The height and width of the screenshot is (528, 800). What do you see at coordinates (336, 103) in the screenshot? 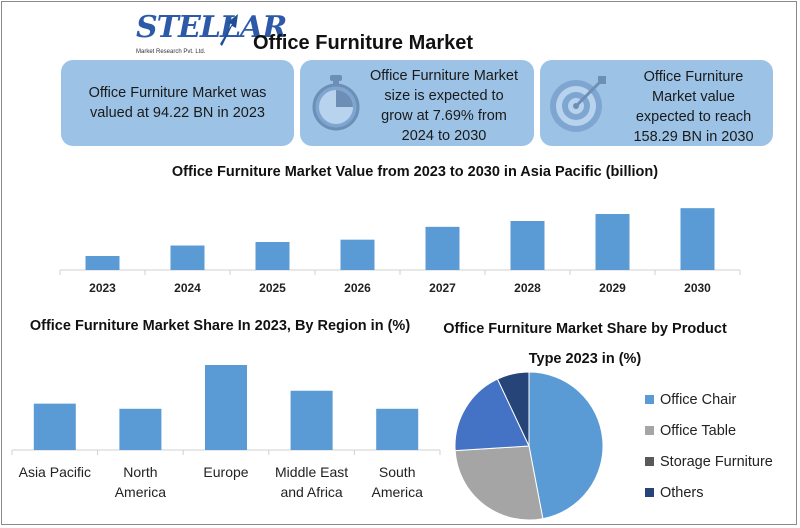
I see `stopwatch-icon` at bounding box center [336, 103].